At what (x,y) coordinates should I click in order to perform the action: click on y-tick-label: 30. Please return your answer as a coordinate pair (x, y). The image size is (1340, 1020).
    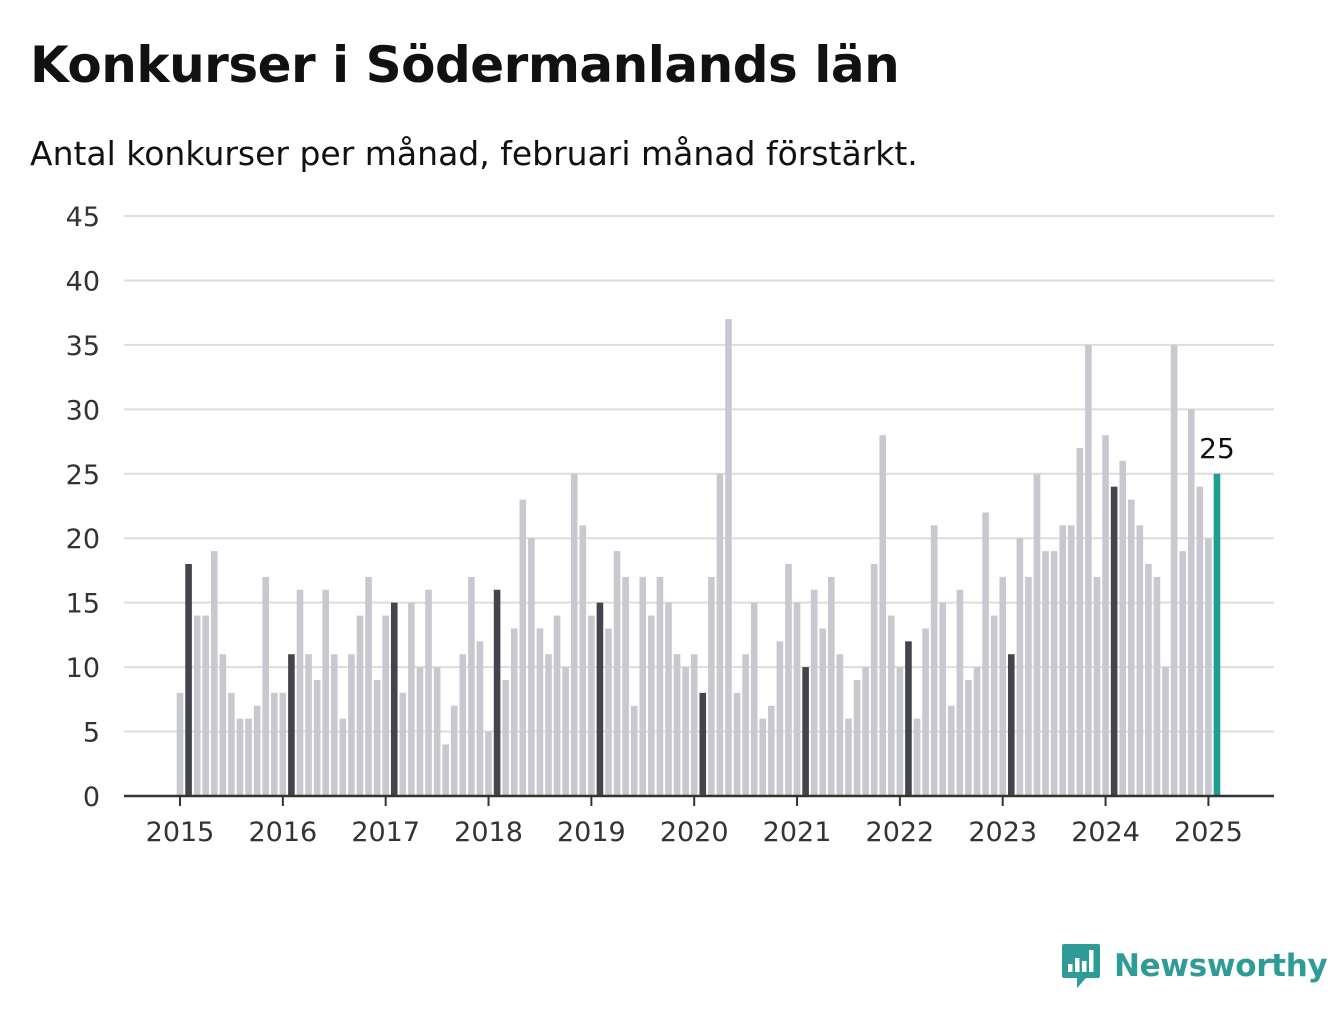
    Looking at the image, I should click on (83, 410).